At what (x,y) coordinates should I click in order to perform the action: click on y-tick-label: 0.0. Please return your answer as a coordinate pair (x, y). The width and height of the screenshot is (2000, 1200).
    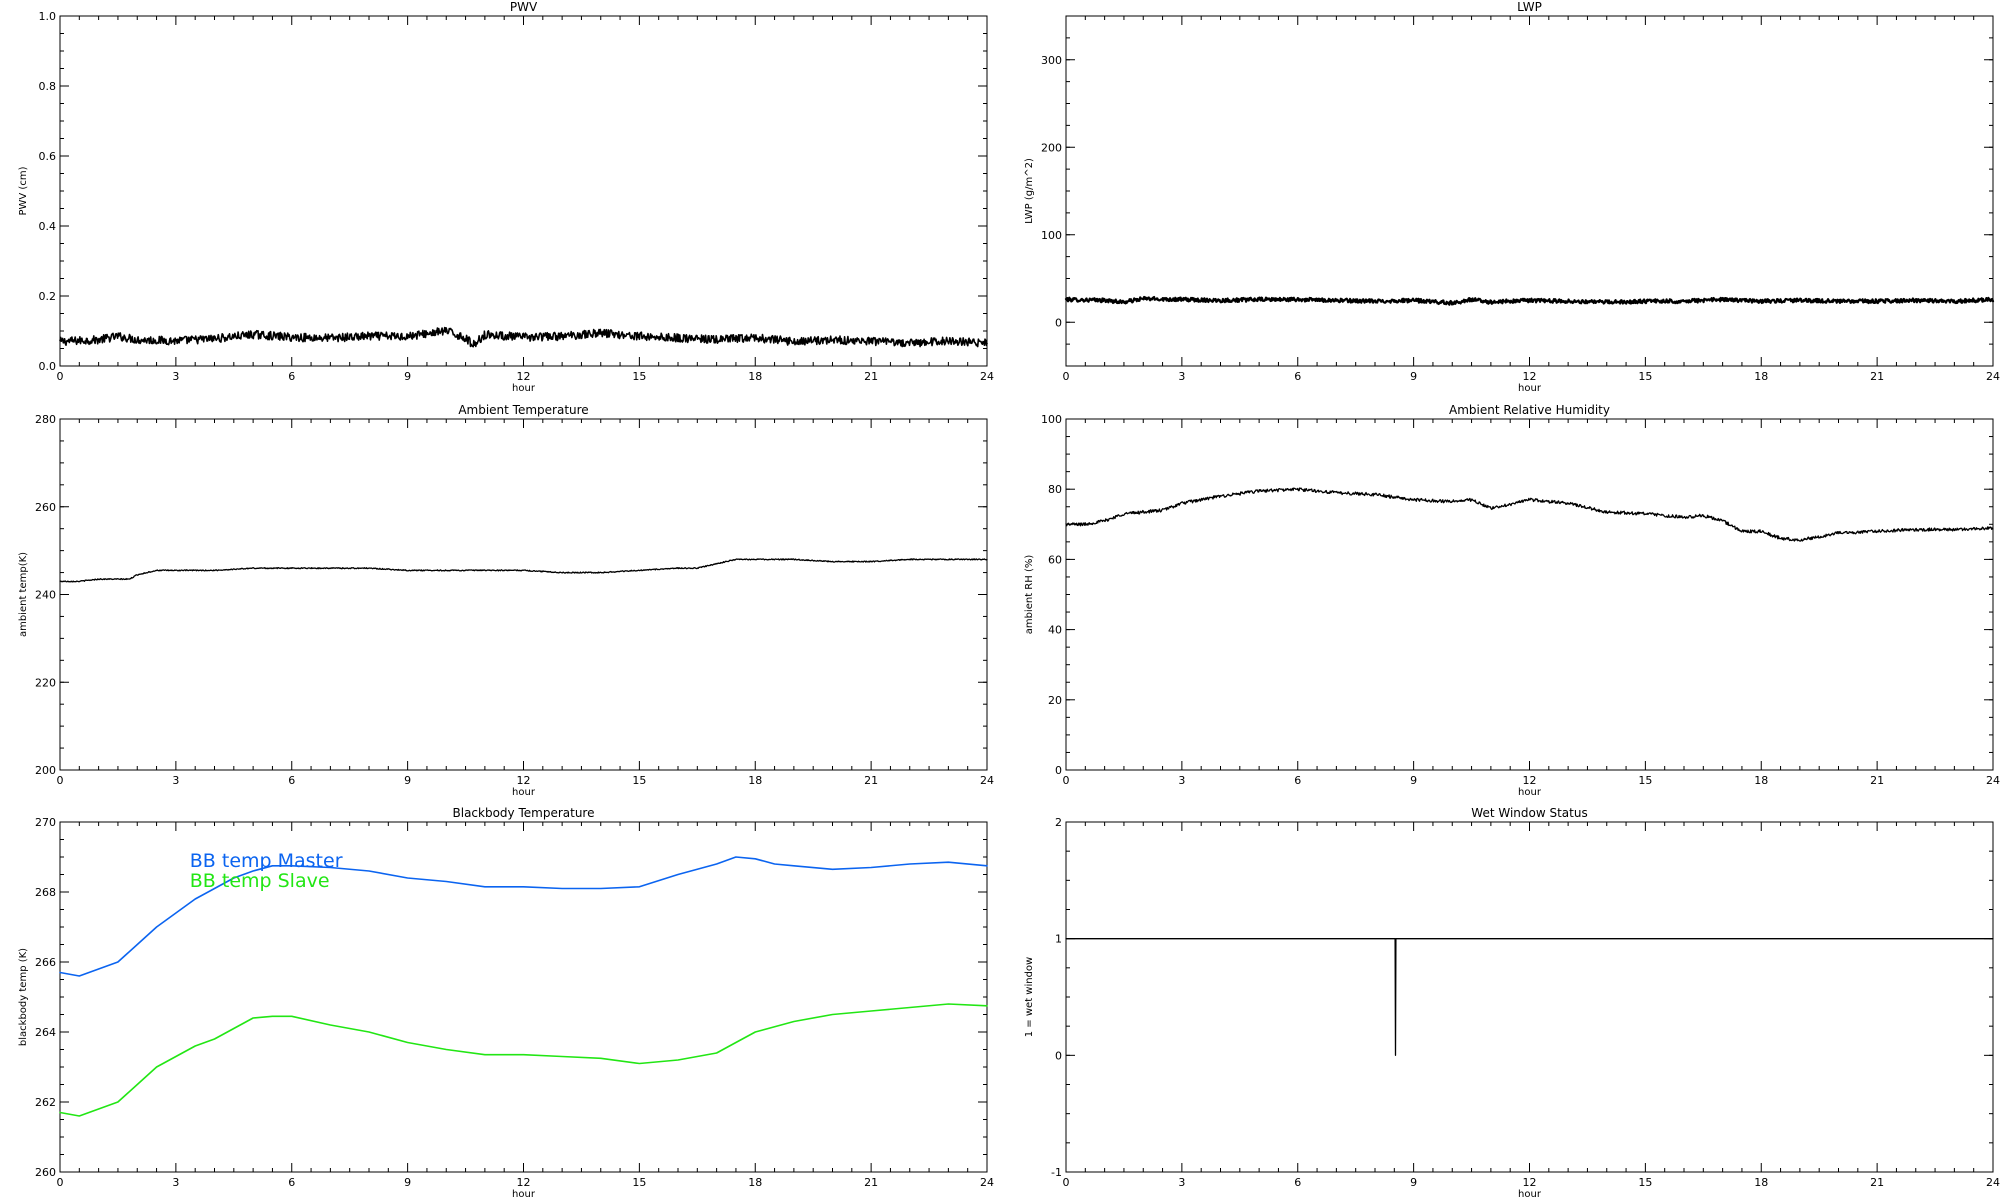
    Looking at the image, I should click on (48, 366).